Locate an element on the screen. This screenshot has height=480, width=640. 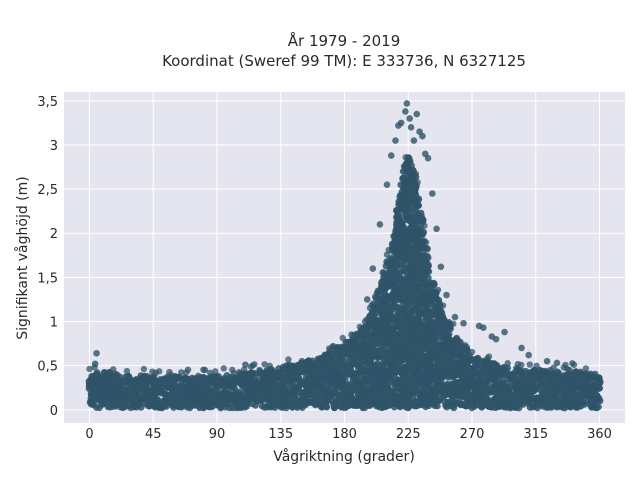
y-tick-label: 0 is located at coordinates (54, 411).